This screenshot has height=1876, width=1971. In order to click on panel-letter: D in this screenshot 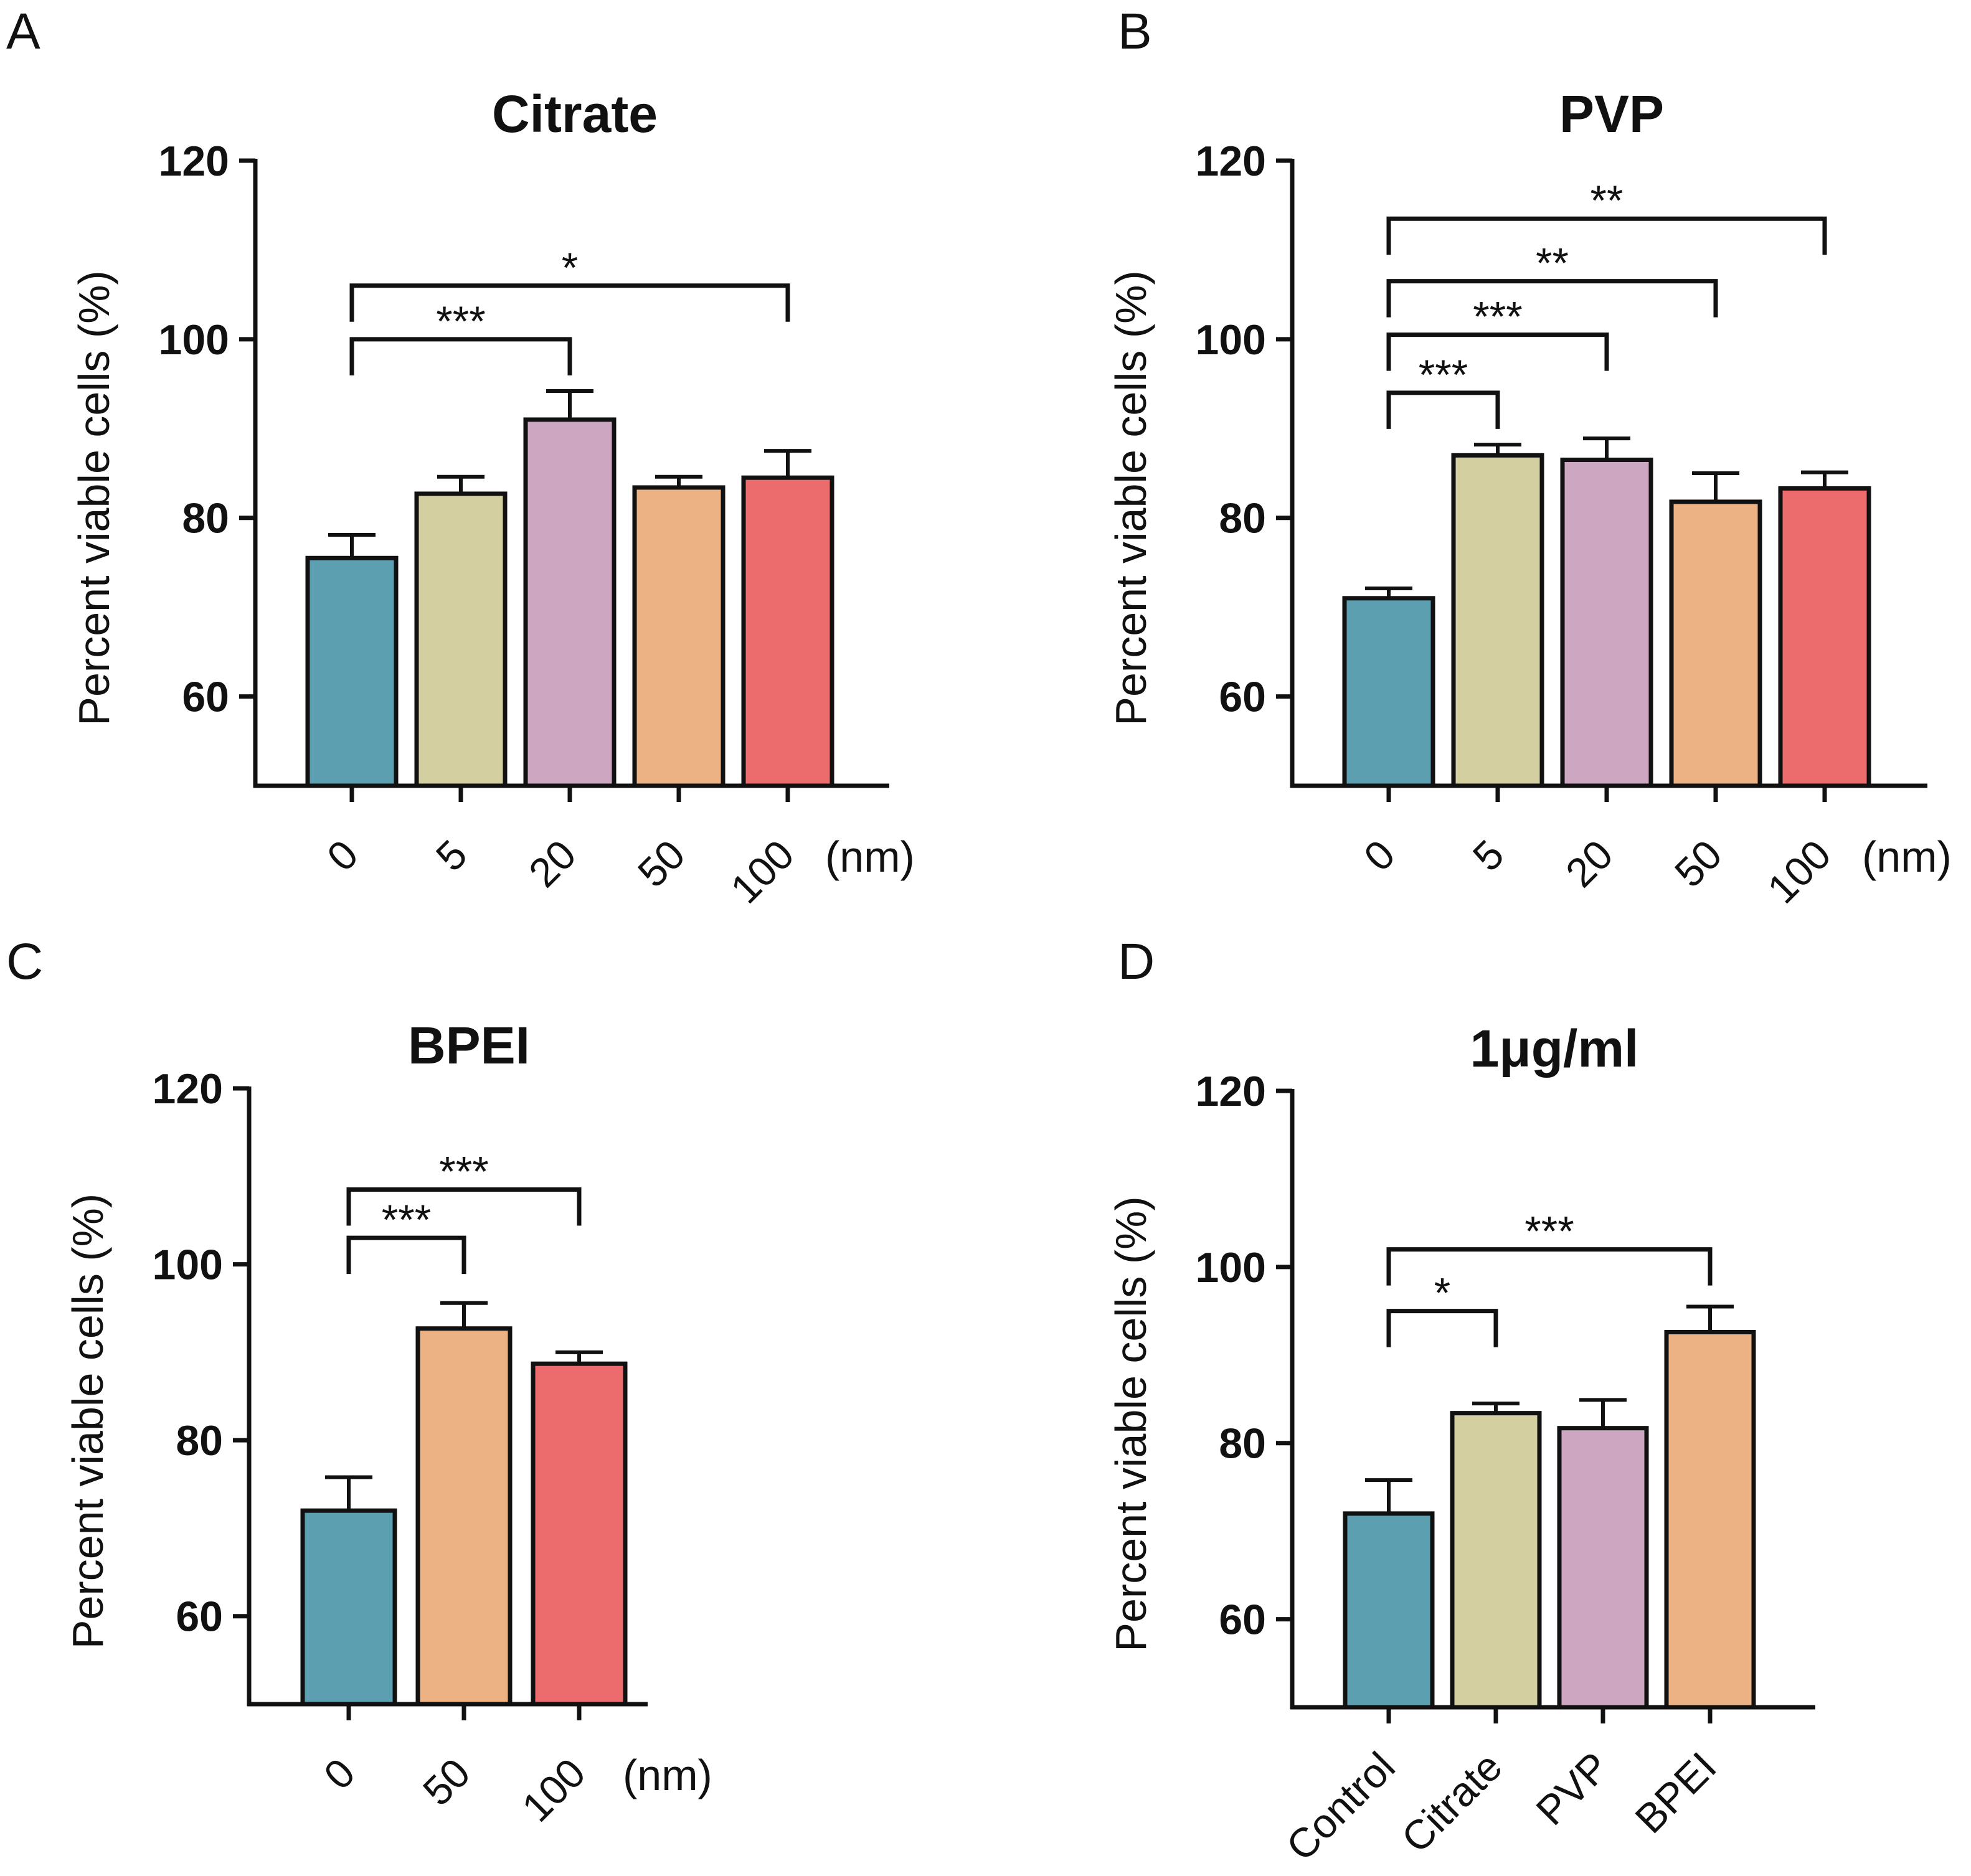, I will do `click(1136, 961)`.